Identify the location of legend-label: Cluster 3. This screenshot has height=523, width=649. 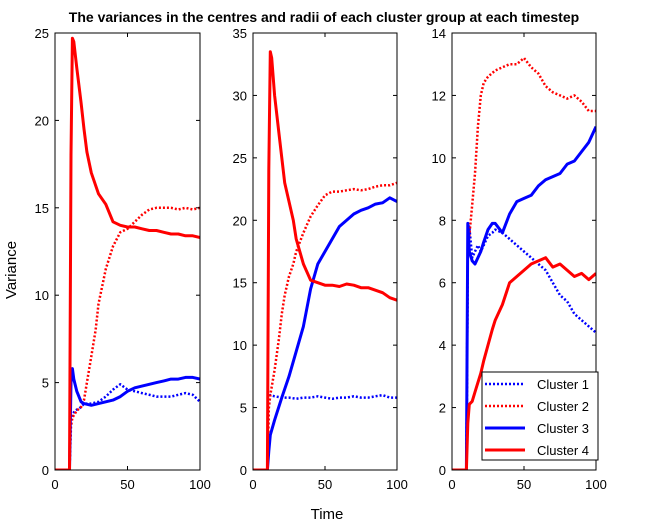
(563, 428).